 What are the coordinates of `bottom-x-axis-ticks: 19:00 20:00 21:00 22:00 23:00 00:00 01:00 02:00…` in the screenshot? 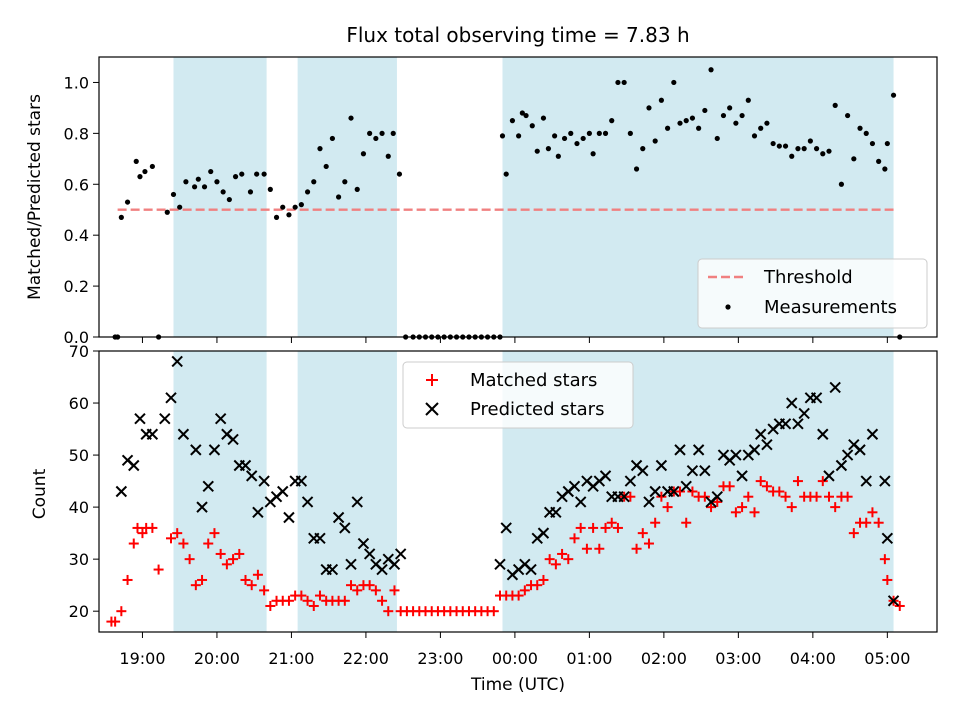 It's located at (514, 650).